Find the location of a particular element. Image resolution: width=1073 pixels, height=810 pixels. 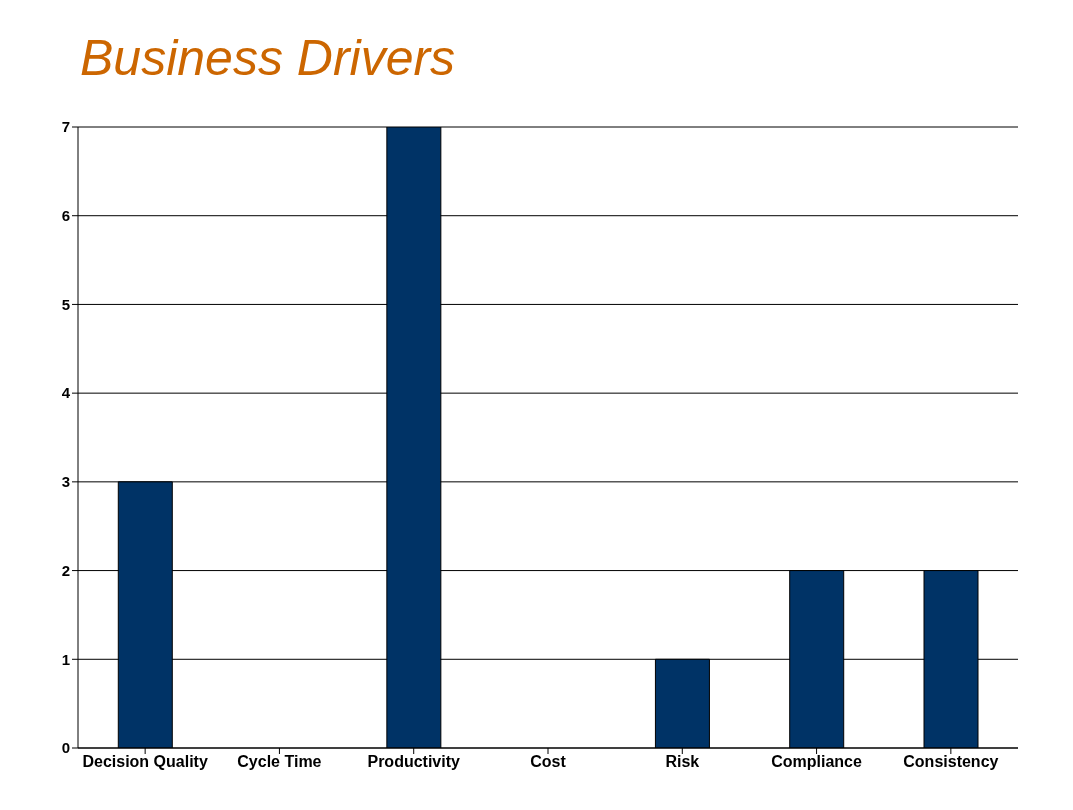

x-tick-label: Compliance is located at coordinates (817, 762).